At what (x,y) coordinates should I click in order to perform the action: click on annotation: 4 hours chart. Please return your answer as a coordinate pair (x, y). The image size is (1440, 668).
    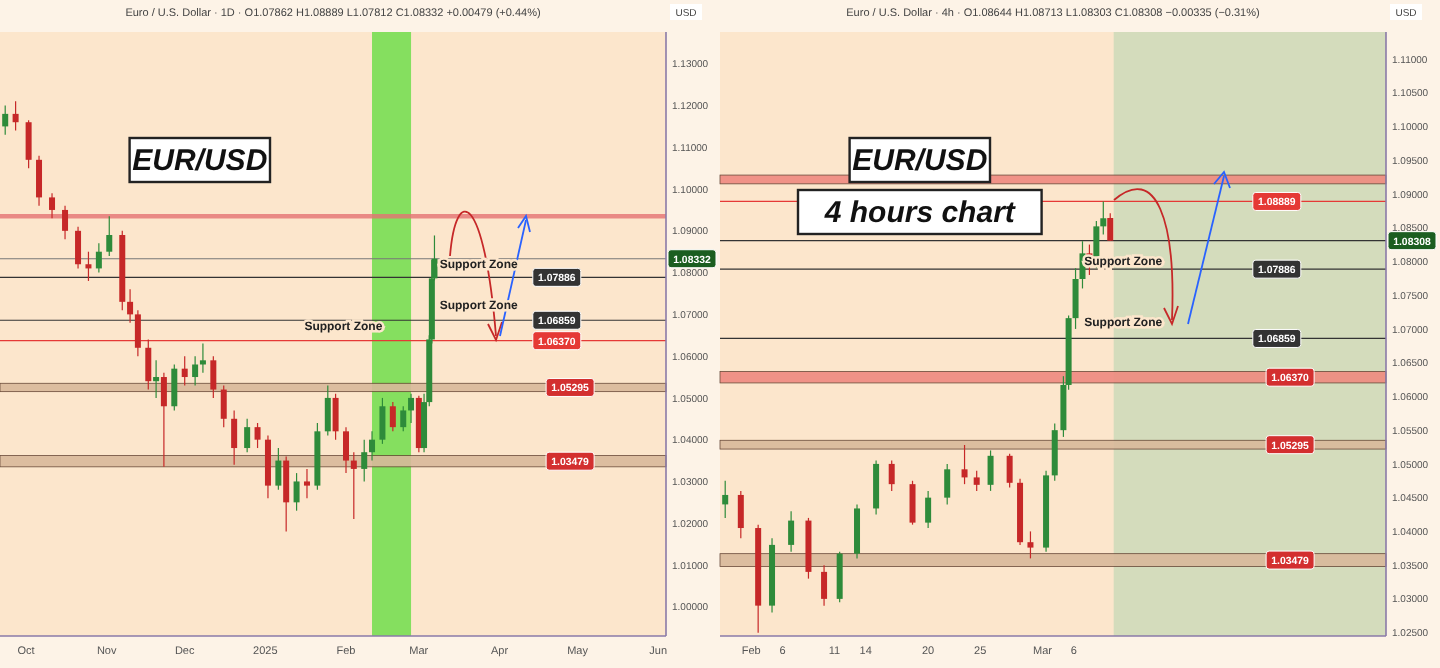
    Looking at the image, I should click on (919, 213).